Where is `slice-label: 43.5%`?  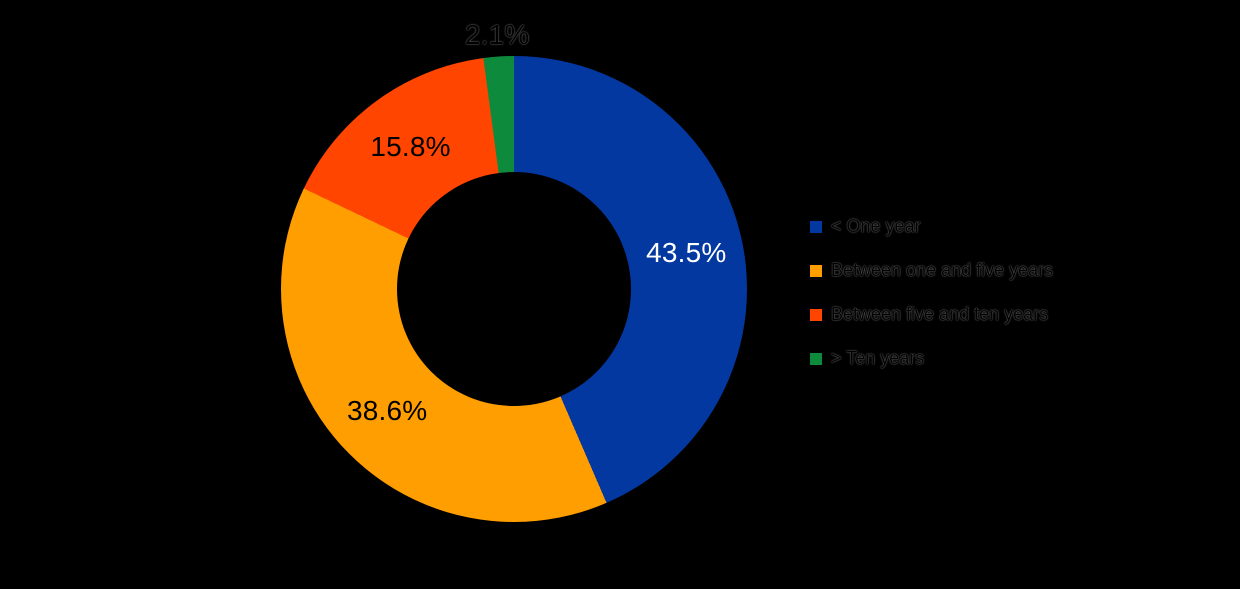
slice-label: 43.5% is located at coordinates (686, 253).